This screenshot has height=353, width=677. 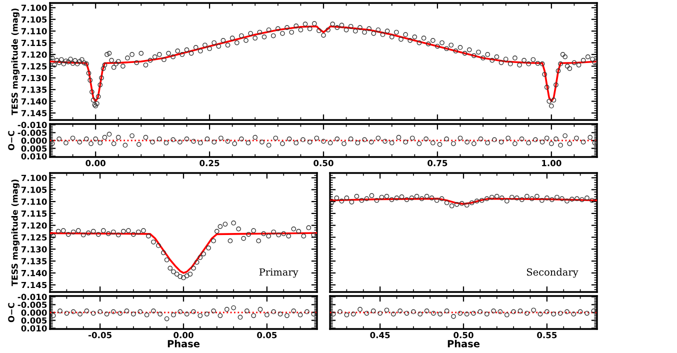 What do you see at coordinates (547, 335) in the screenshot?
I see `x-tick-label: 0.55` at bounding box center [547, 335].